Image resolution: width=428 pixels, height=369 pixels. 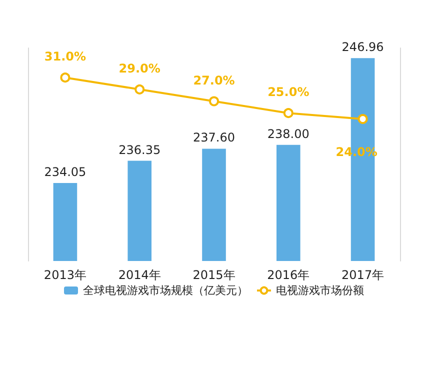 I want to click on x-tick-label: 2016年, so click(x=288, y=275).